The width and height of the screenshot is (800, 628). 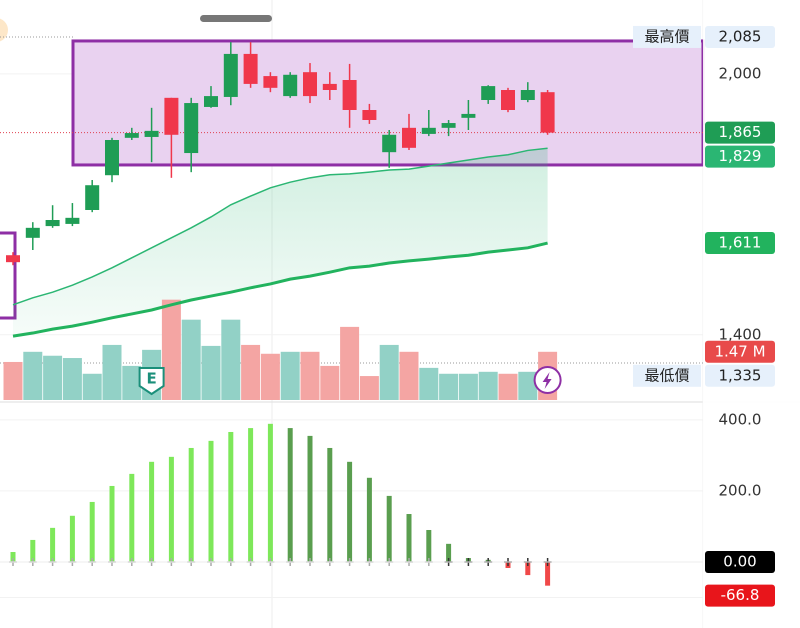 What do you see at coordinates (739, 351) in the screenshot?
I see `price-label: 1.47 M` at bounding box center [739, 351].